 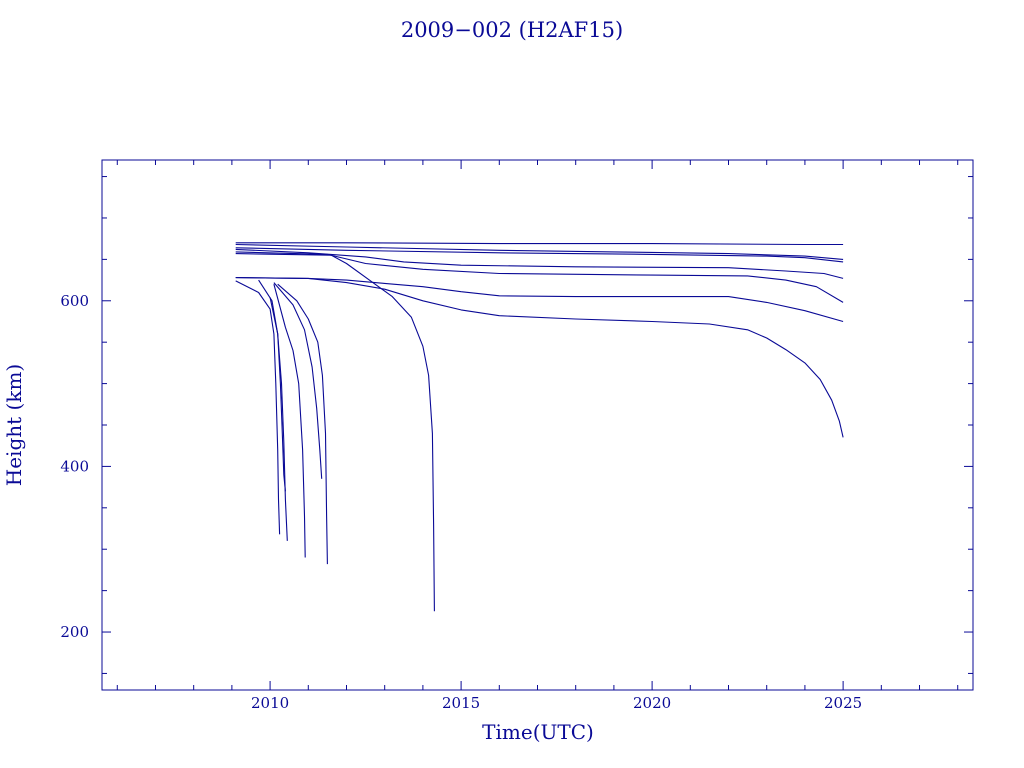 What do you see at coordinates (74, 632) in the screenshot?
I see `y-tick-label: 200` at bounding box center [74, 632].